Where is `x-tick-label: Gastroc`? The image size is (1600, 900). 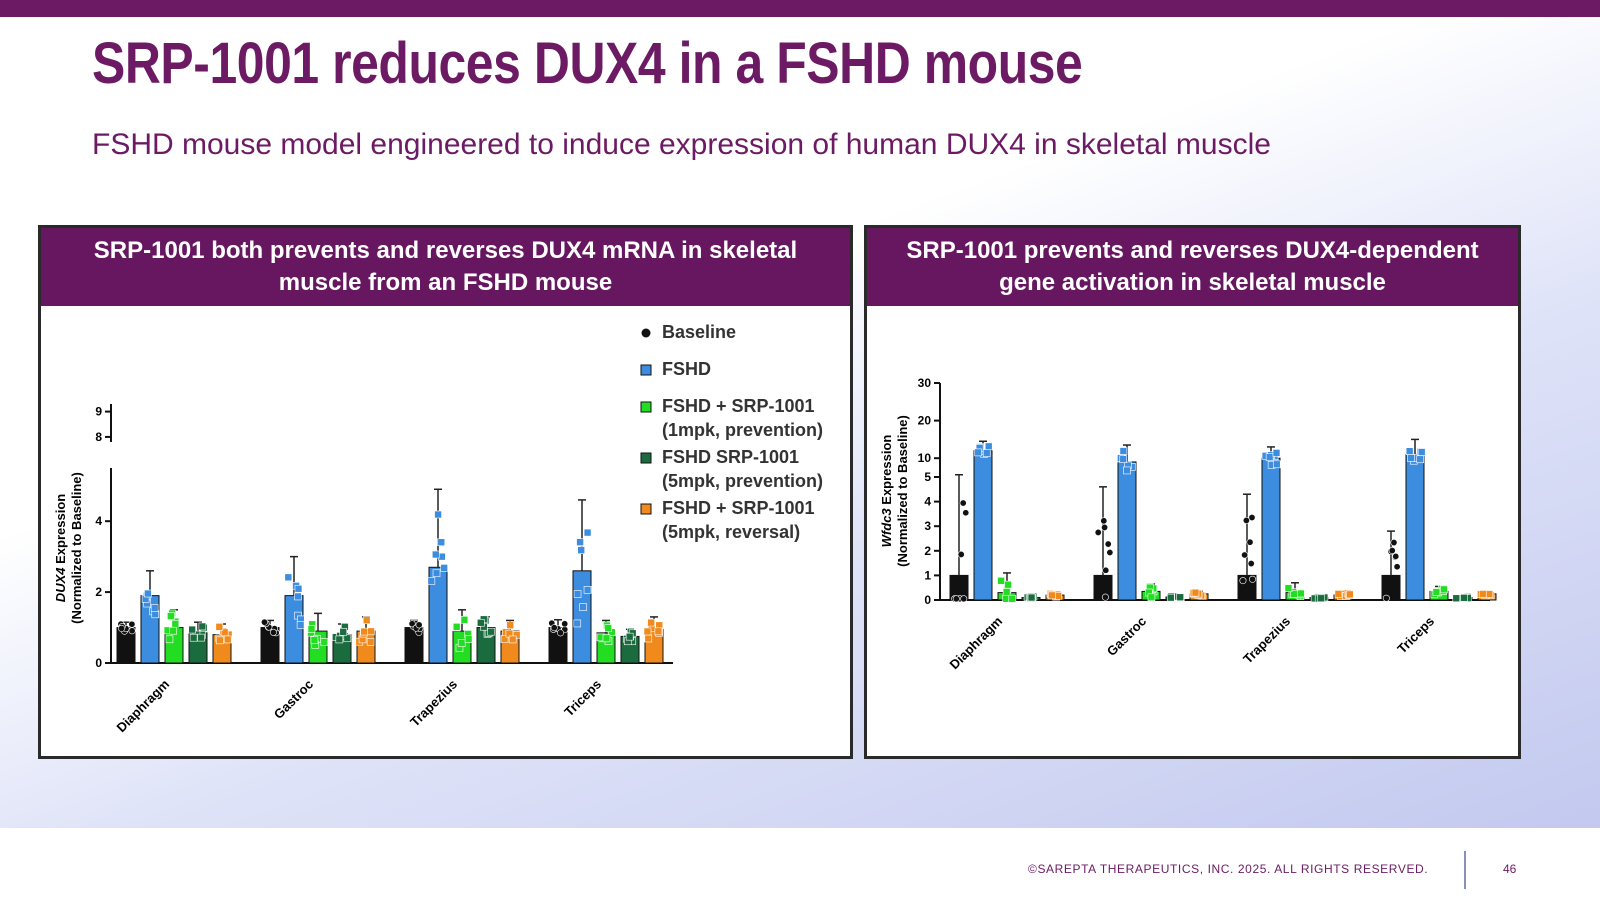
x-tick-label: Gastroc is located at coordinates (1126, 636).